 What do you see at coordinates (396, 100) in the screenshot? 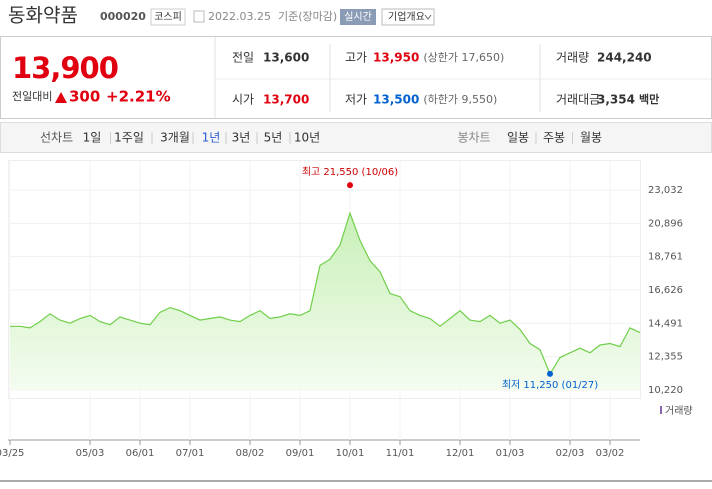
I see `stat-value: 13,500` at bounding box center [396, 100].